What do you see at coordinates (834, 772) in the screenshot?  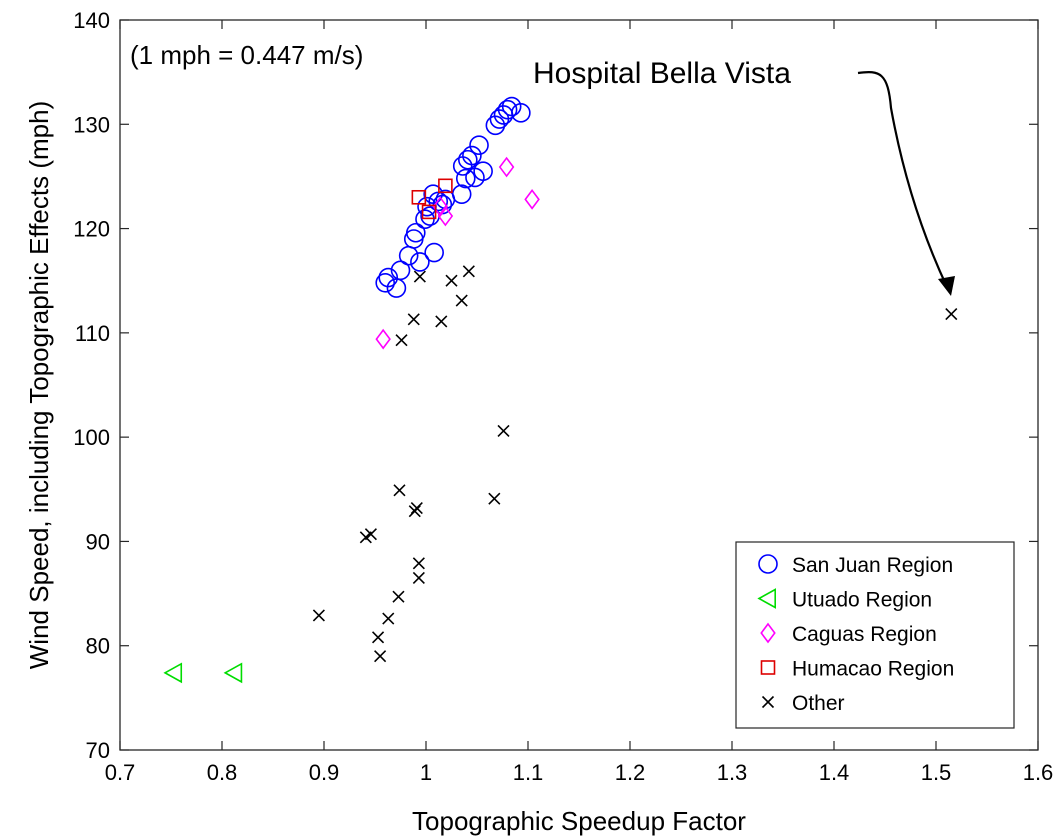 I see `x-tick-label: 1.4` at bounding box center [834, 772].